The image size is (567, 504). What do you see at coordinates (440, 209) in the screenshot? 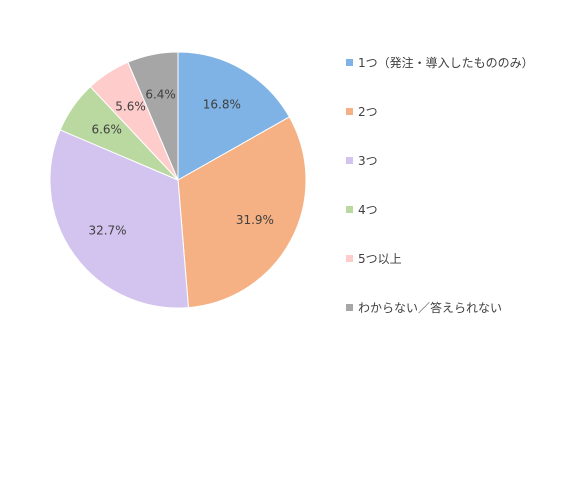
I see `legend-item: 4つ` at bounding box center [440, 209].